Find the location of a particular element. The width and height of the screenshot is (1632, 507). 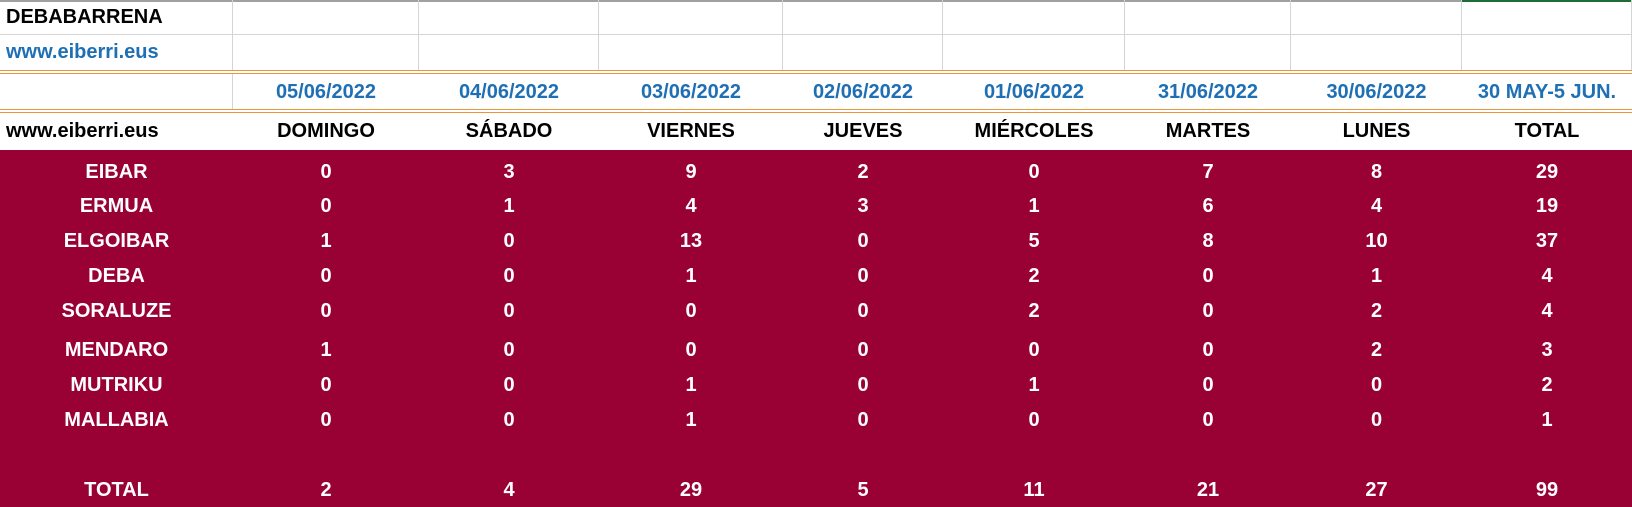

count-value: 11 is located at coordinates (1034, 489).